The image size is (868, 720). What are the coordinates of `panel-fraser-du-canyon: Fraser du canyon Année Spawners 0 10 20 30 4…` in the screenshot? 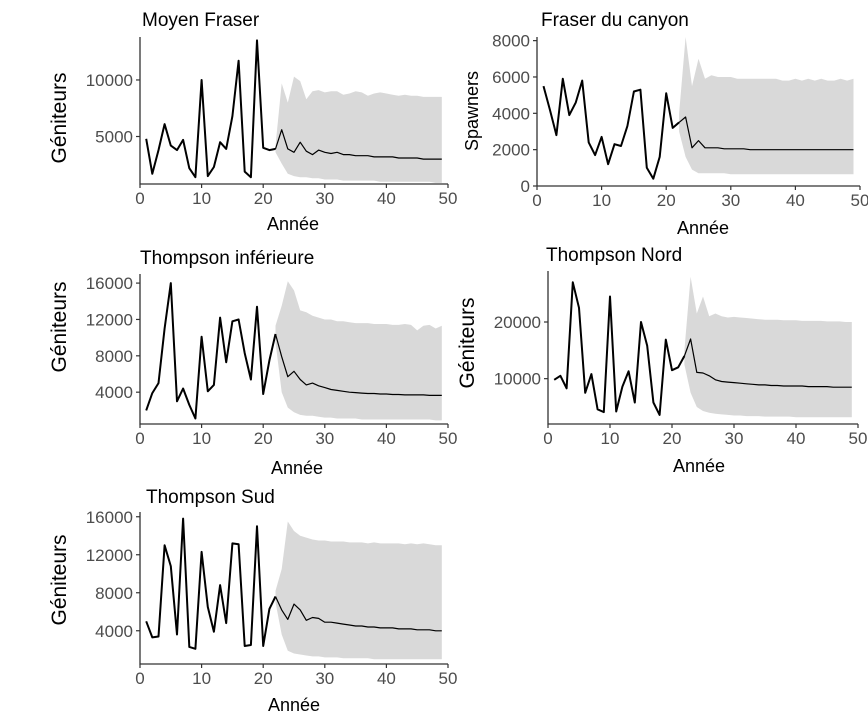 It's located at (665, 124).